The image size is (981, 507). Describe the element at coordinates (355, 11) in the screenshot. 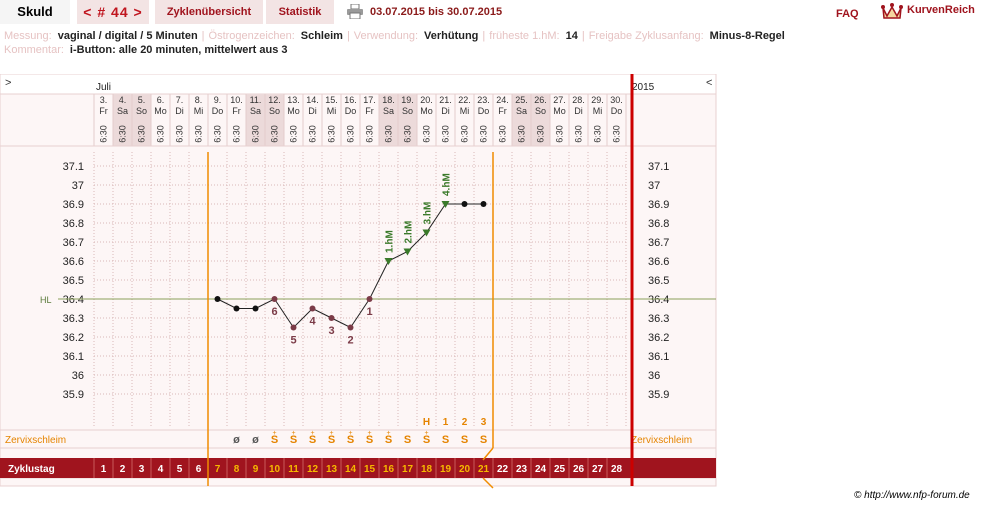

I see `printer-icon` at that location.